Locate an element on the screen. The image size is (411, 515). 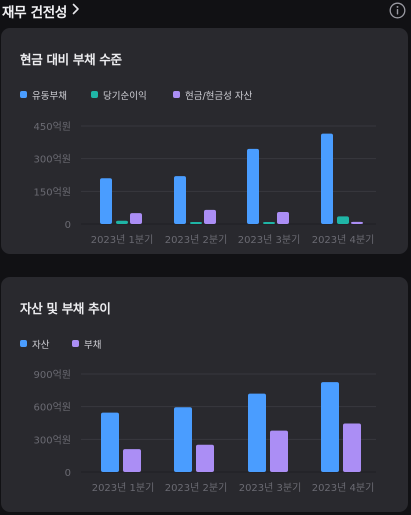
section-title: 재무 건전성 is located at coordinates (34, 13).